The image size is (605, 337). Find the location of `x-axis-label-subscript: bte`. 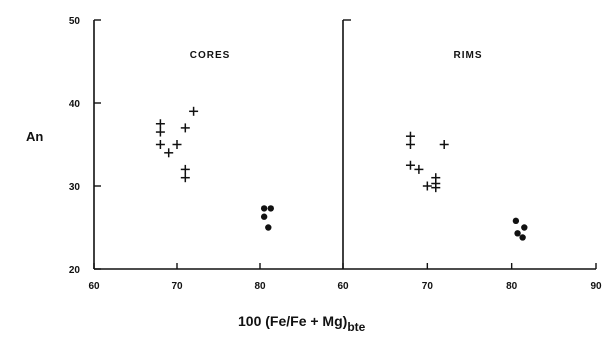

x-axis-label-subscript: bte is located at coordinates (356, 327).